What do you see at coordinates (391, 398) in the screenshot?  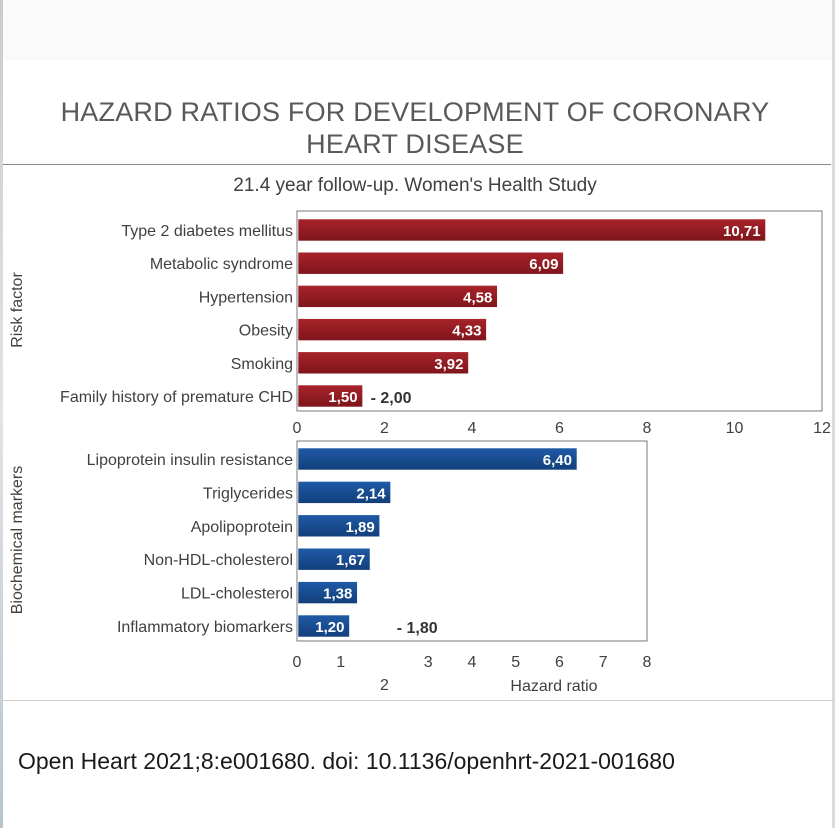 I see `risk-annotation-family-history-of-premature-chd: - 2,00` at bounding box center [391, 398].